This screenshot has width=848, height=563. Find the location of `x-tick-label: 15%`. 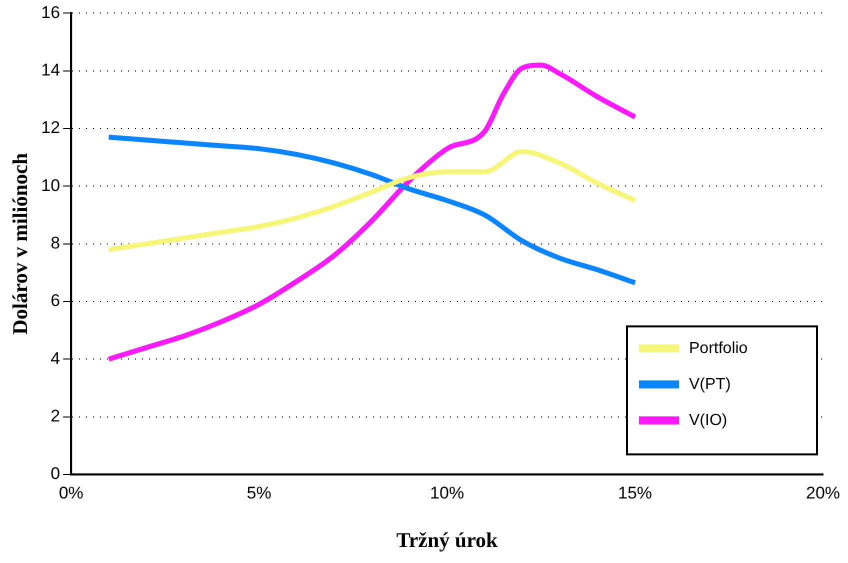

x-tick-label: 15% is located at coordinates (635, 492).